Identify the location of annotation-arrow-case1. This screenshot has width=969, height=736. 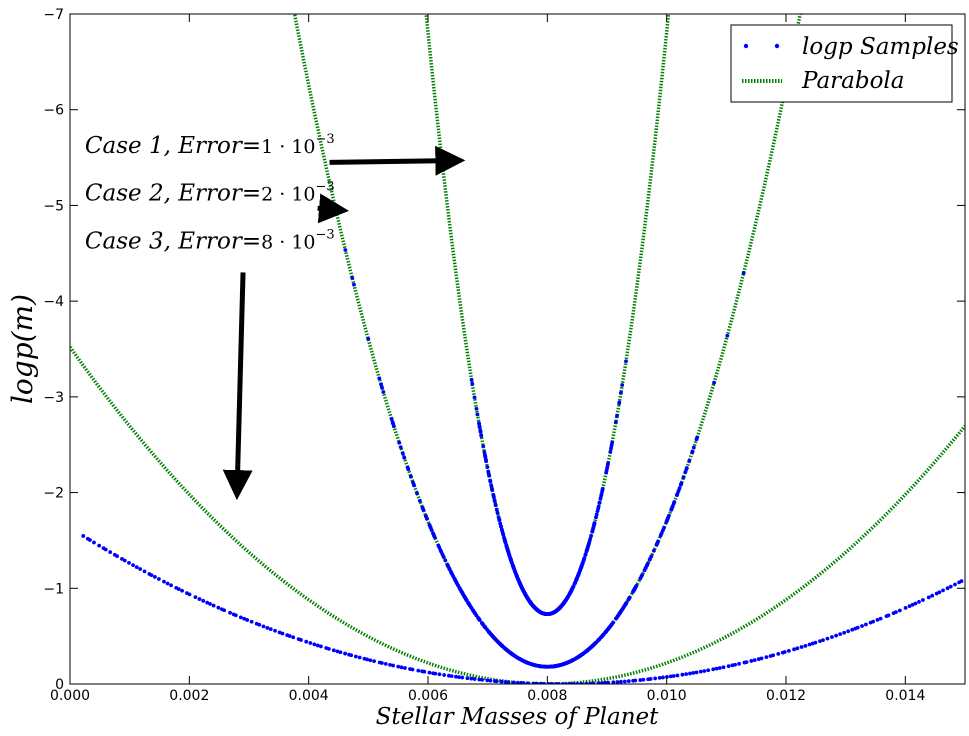
(397, 160).